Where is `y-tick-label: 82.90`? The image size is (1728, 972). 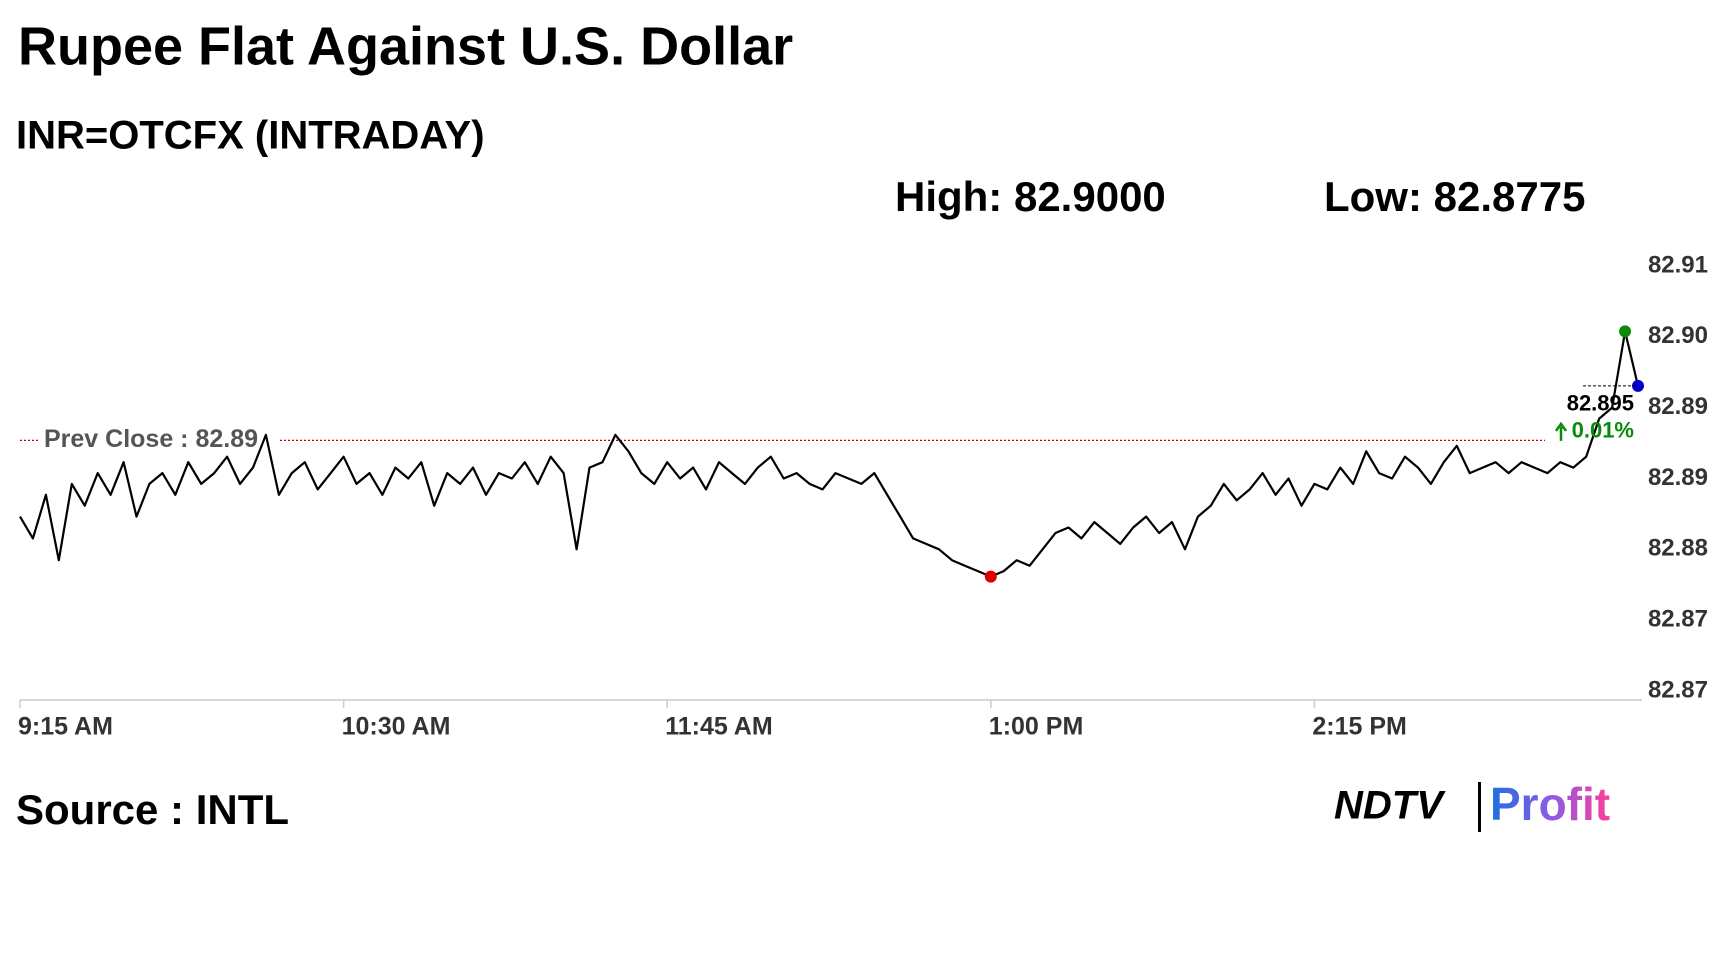
y-tick-label: 82.90 is located at coordinates (1678, 335).